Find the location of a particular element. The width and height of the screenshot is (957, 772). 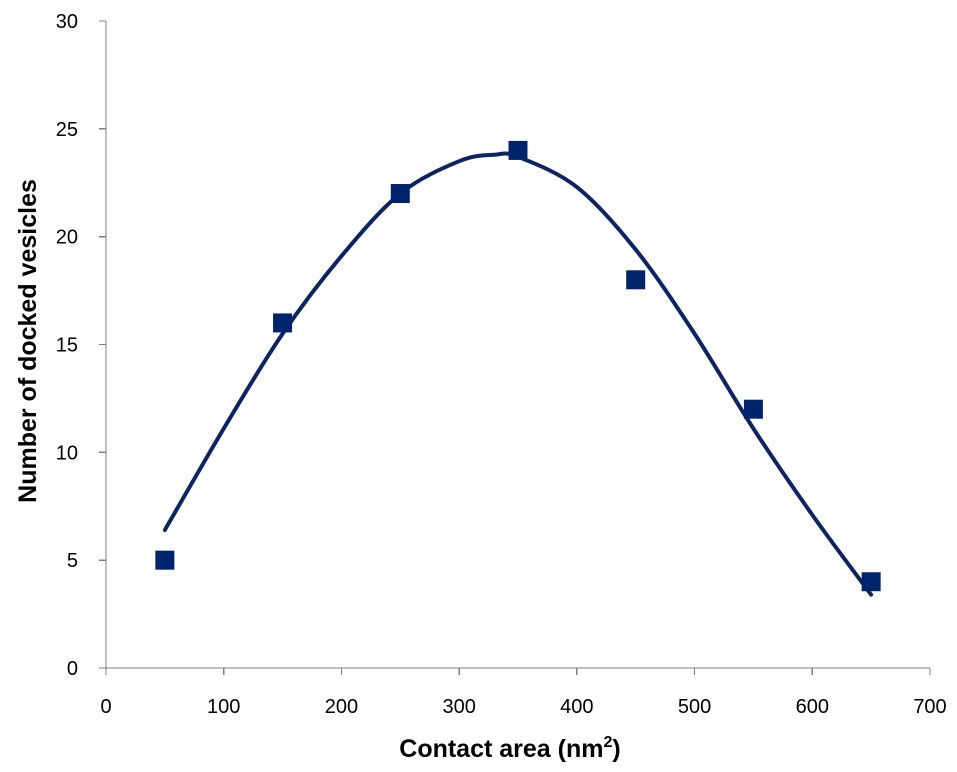

x-tick-label: 300 is located at coordinates (458, 707).